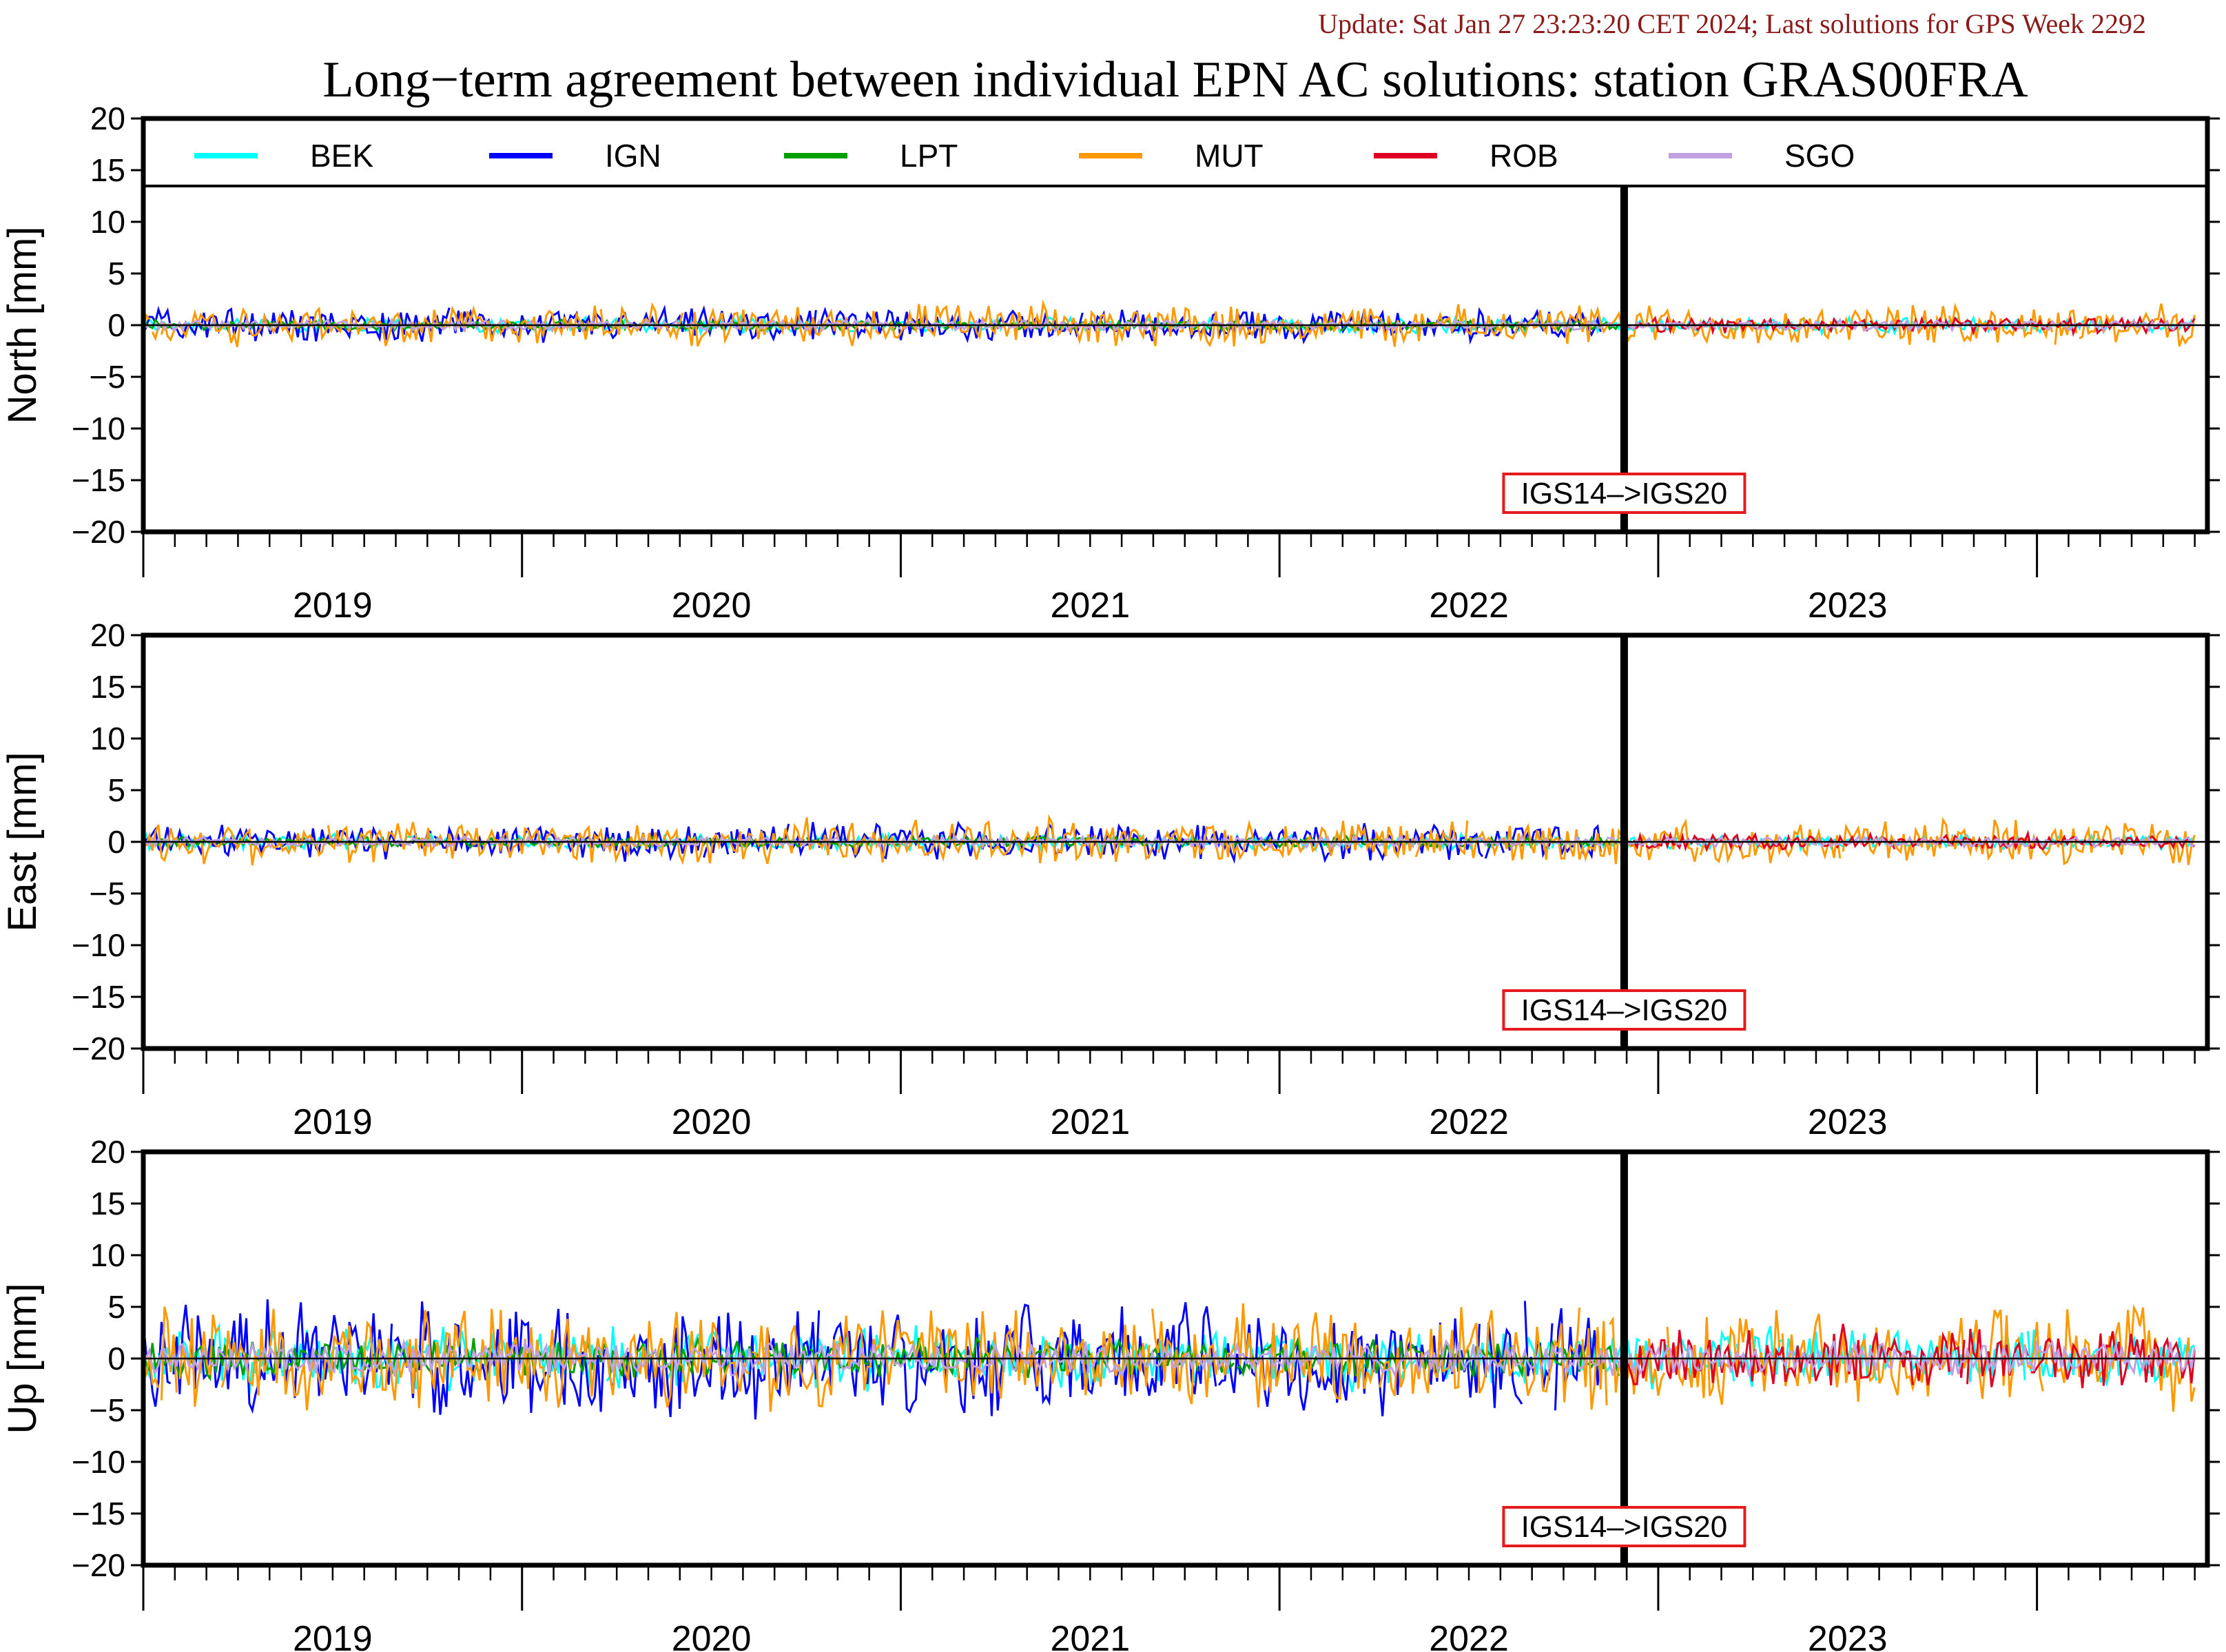 The width and height of the screenshot is (2226, 1652). Describe the element at coordinates (22, 1358) in the screenshot. I see `y-axis-label: Up [mm]` at that location.